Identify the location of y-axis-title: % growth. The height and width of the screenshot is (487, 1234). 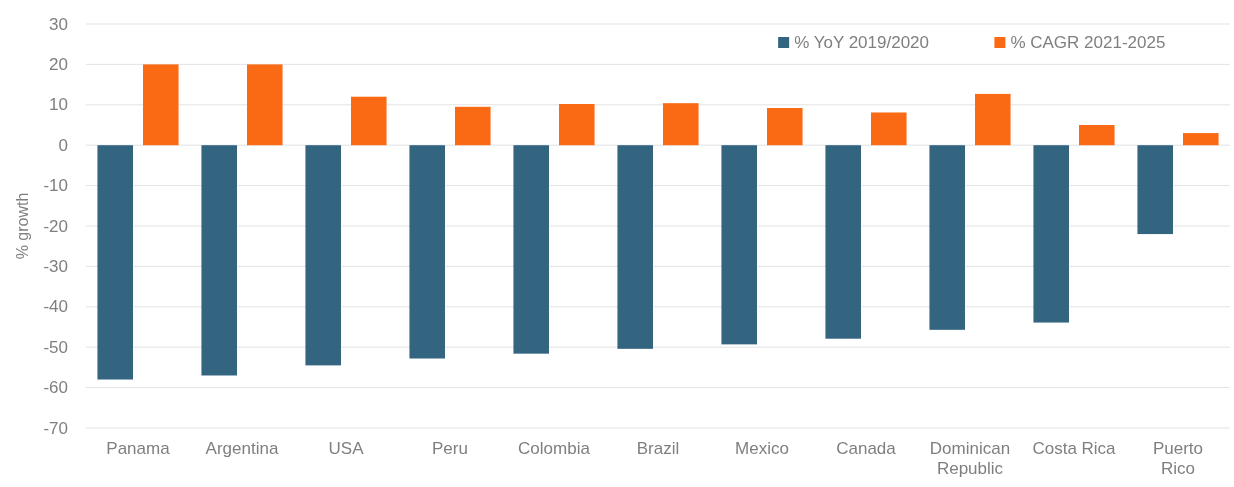
(22, 226).